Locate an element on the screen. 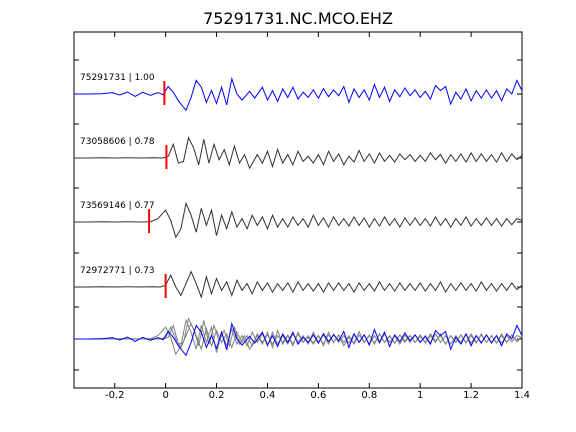  trace-label: 73058606 | 0.78 is located at coordinates (117, 142).